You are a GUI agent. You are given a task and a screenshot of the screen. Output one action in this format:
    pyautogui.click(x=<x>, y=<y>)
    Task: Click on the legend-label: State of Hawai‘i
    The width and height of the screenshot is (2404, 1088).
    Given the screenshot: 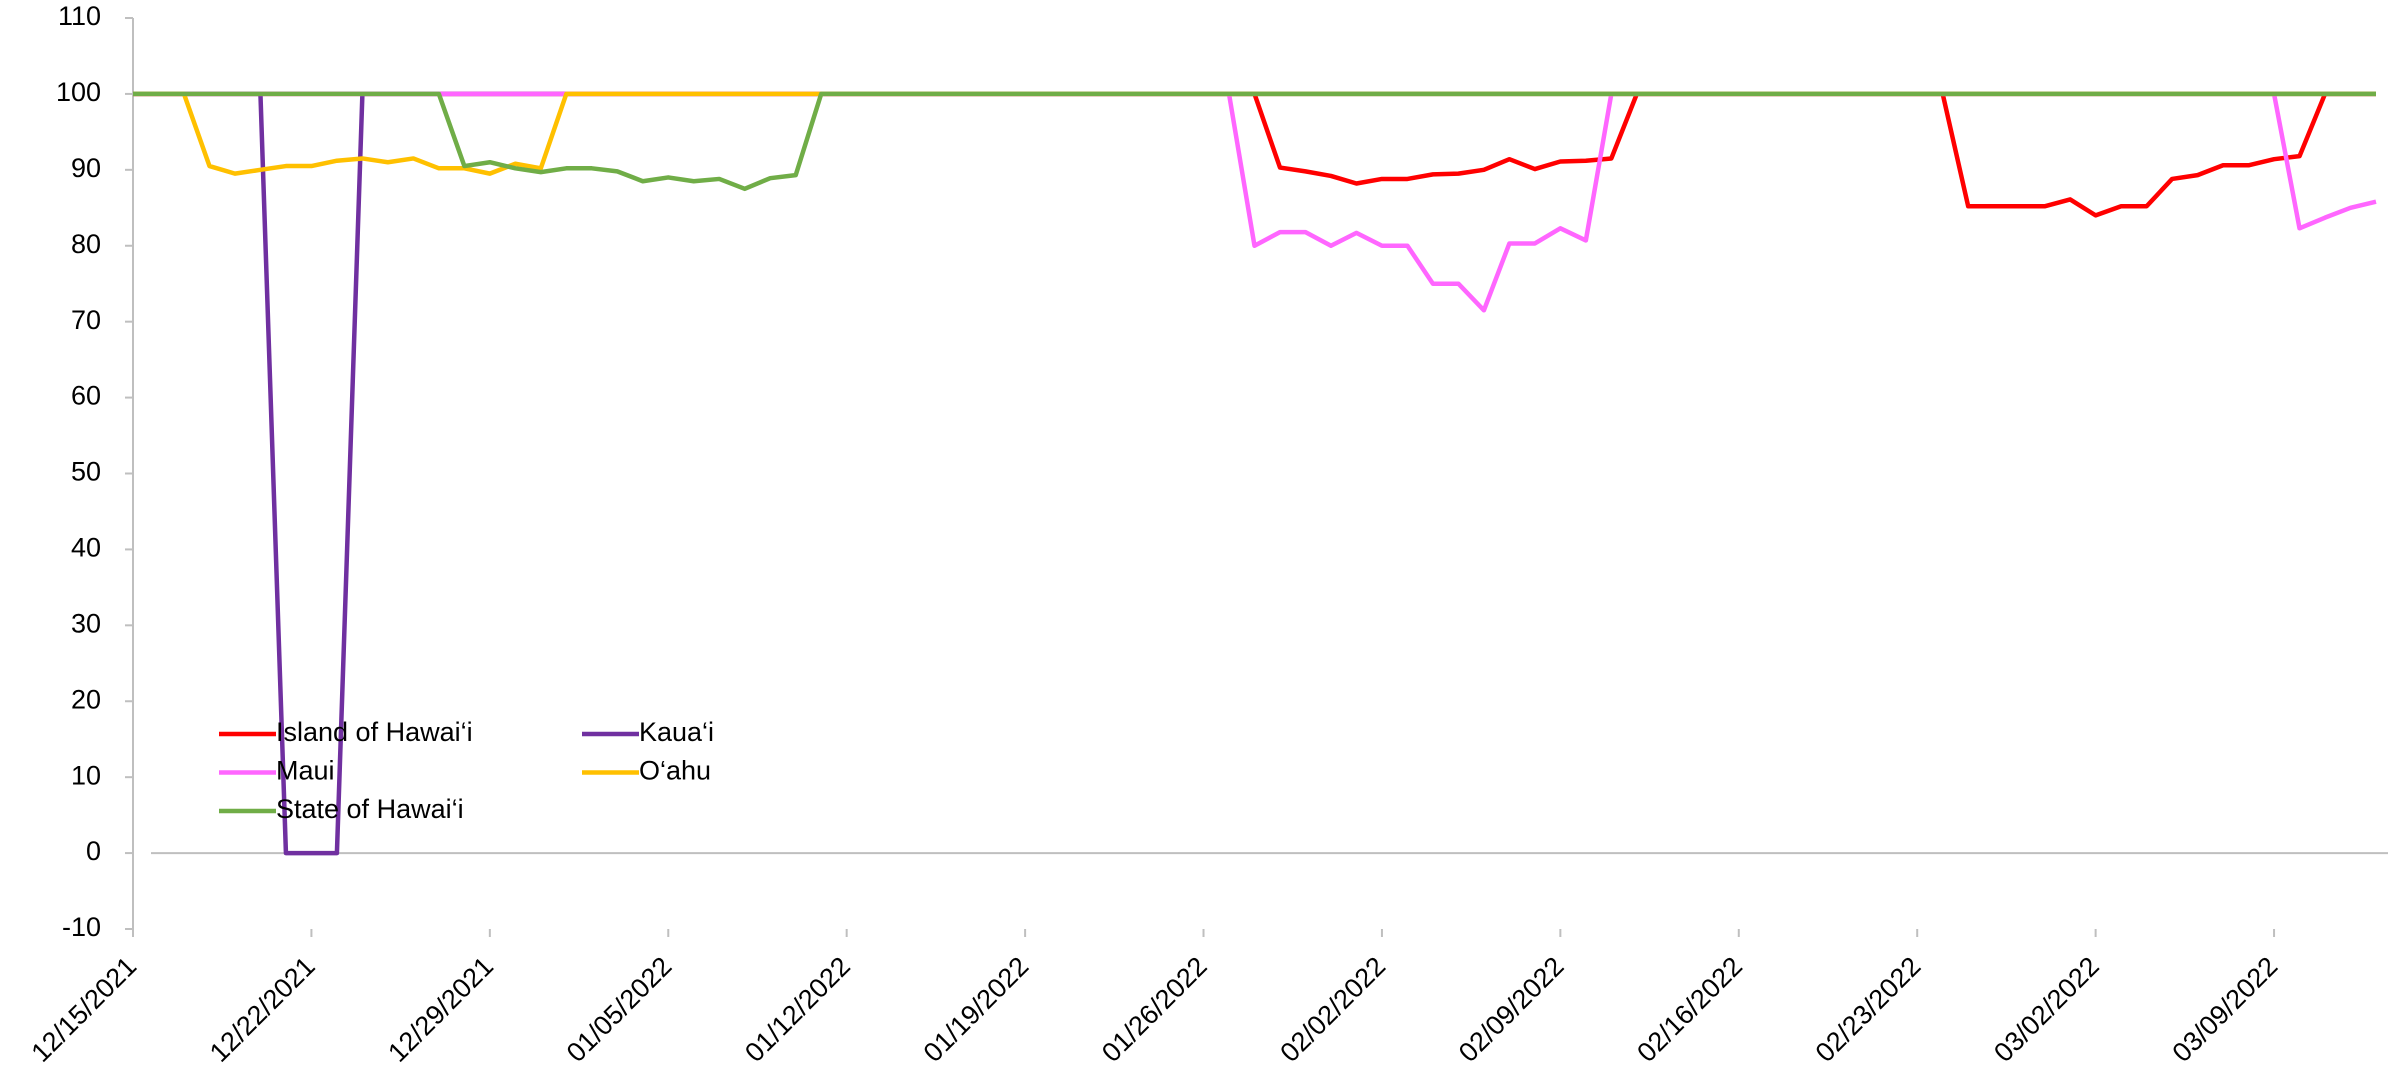 What is the action you would take?
    pyautogui.click(x=370, y=809)
    